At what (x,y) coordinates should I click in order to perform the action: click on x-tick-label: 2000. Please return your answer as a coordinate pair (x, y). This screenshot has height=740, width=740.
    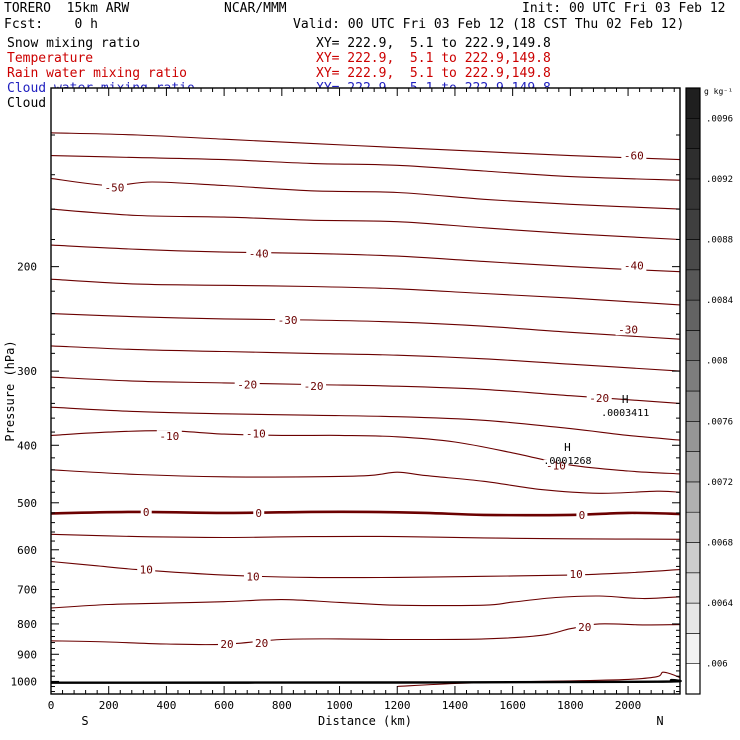
    Looking at the image, I should click on (628, 705).